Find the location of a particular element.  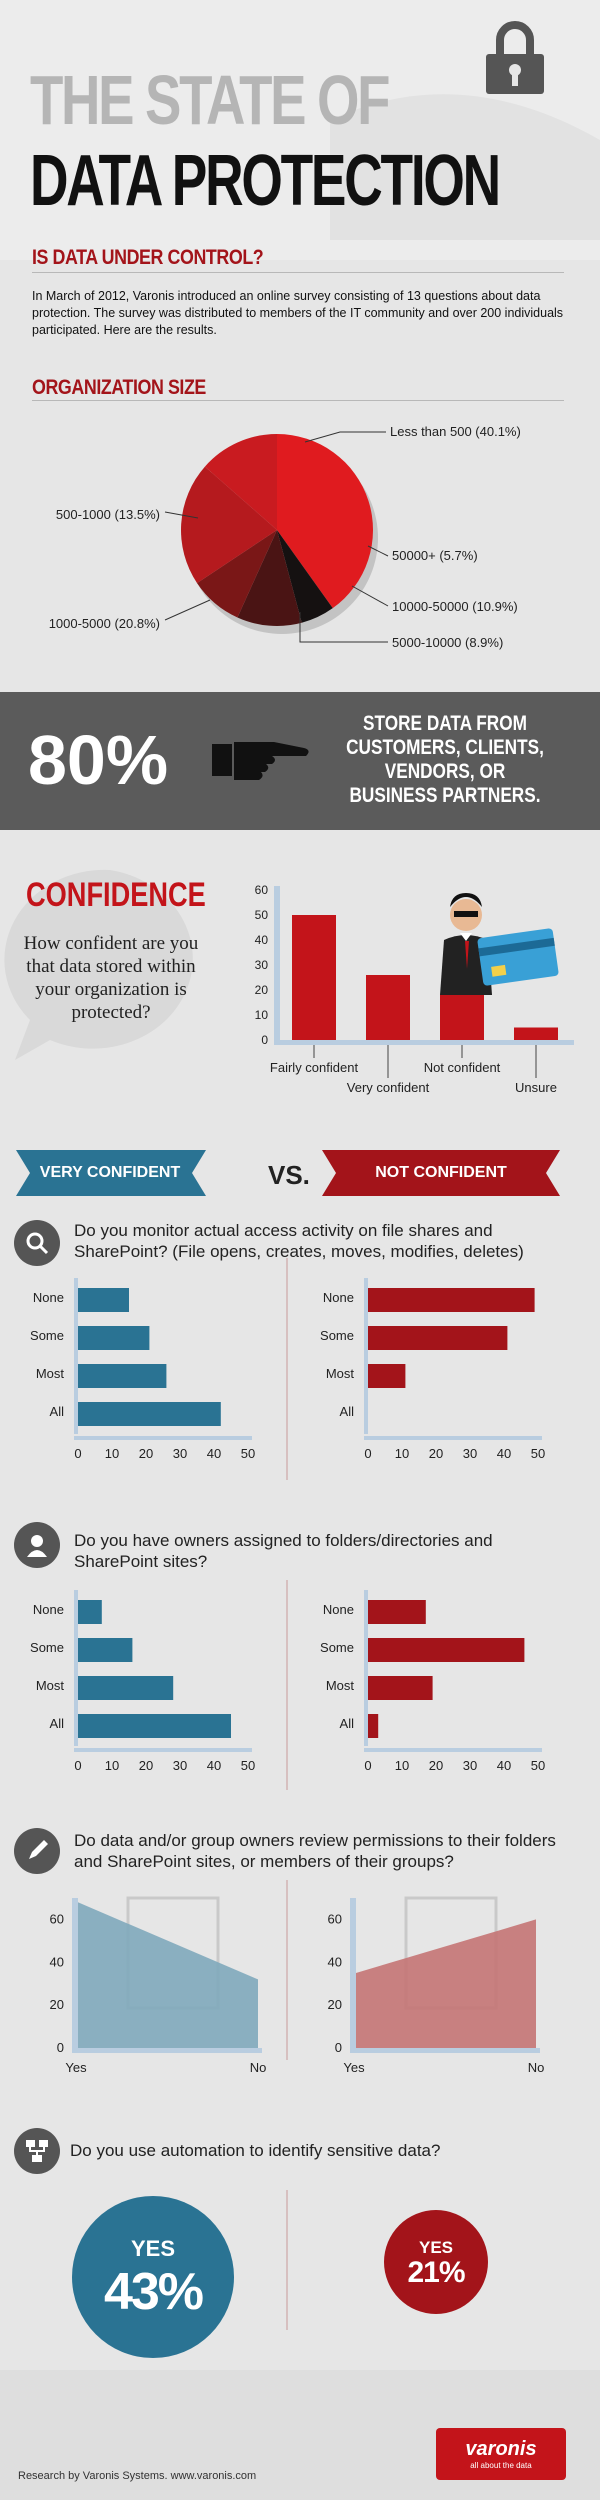

very-confident-label: VERY CONFIDENT is located at coordinates (110, 1172).